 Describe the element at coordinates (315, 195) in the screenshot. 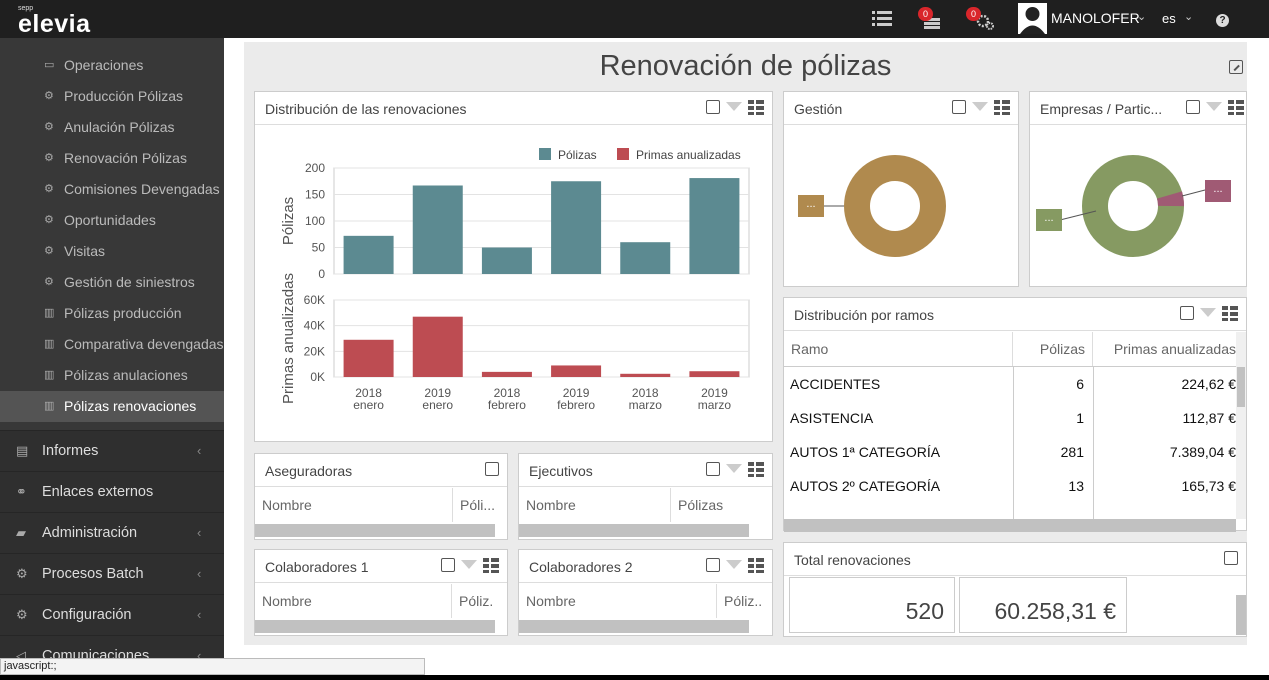

I see `y-tick-label: 150` at that location.